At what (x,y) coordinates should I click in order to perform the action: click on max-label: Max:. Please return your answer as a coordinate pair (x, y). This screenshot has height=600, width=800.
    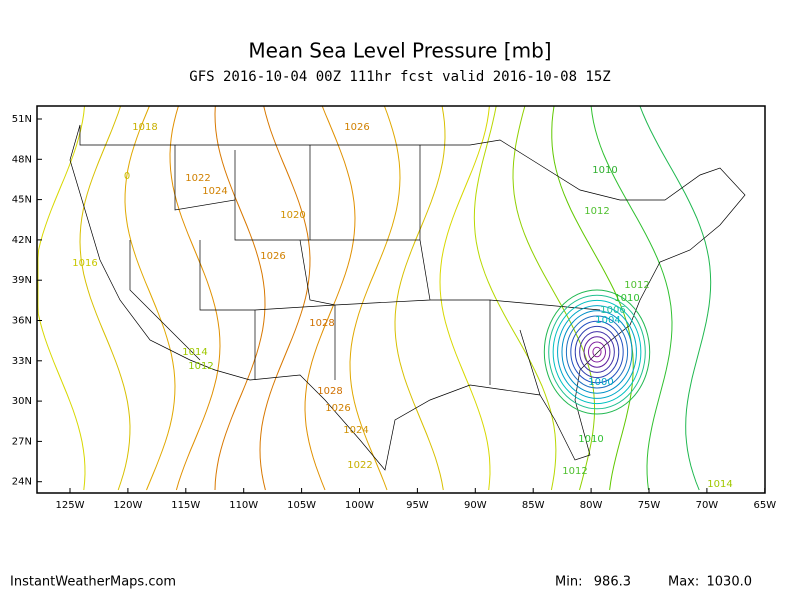
    Looking at the image, I should click on (683, 582).